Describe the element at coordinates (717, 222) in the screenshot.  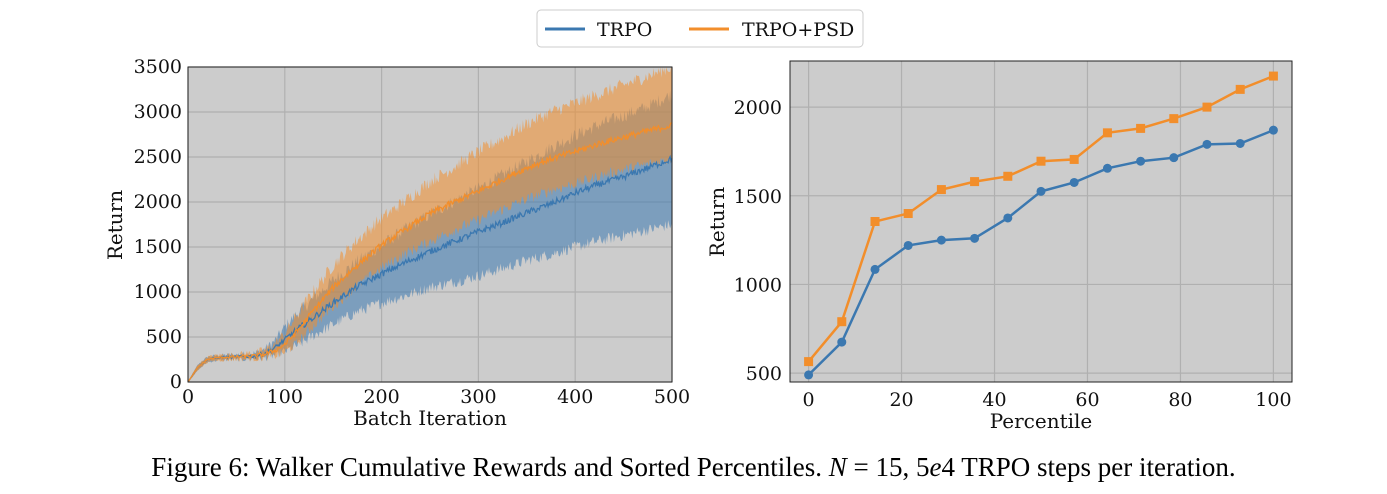
I see `right-y-axis-label: Return` at that location.